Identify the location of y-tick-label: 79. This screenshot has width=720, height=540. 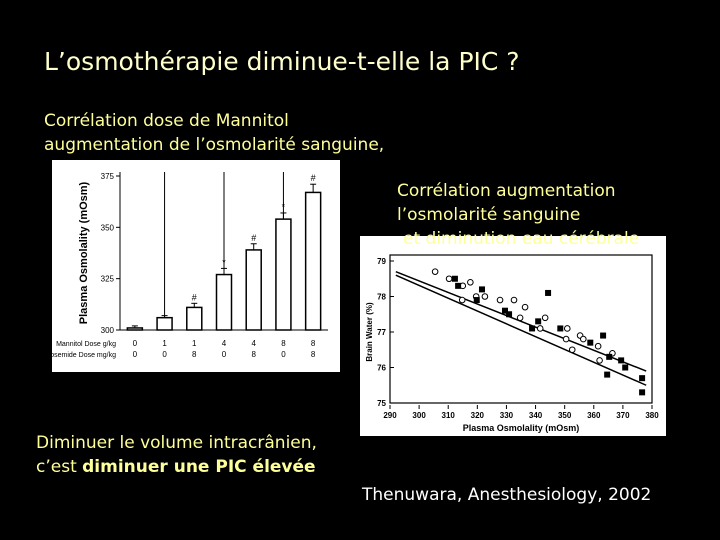
(381, 261).